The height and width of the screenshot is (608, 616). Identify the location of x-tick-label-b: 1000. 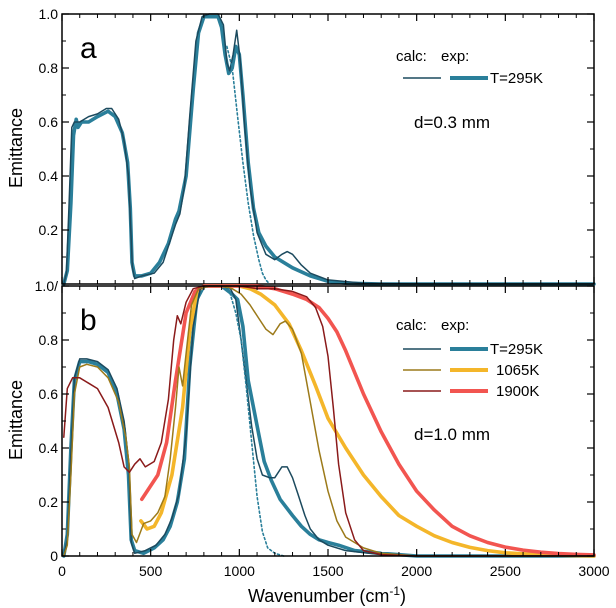
(239, 571).